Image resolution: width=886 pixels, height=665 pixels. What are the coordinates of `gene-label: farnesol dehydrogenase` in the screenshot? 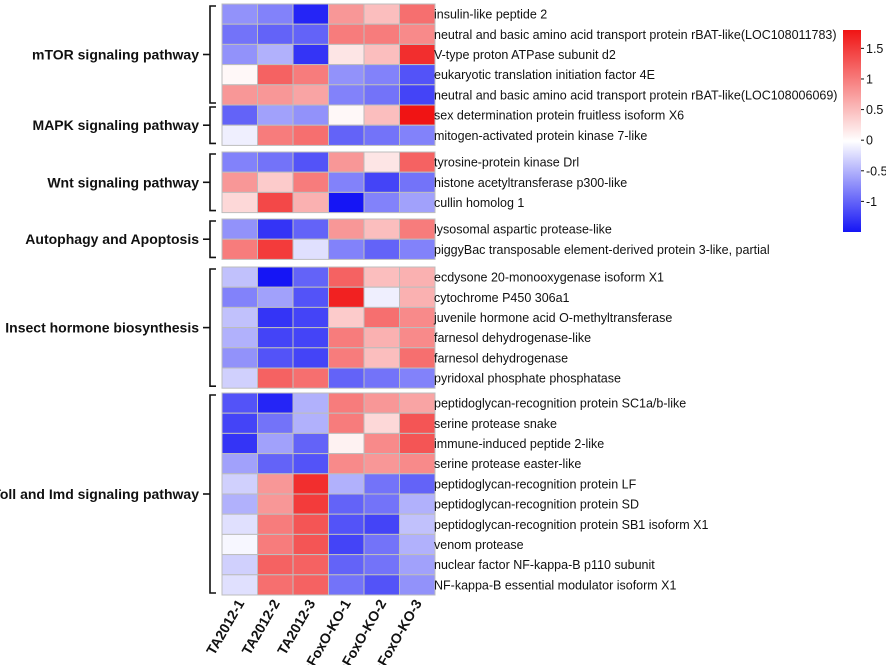 It's located at (501, 358).